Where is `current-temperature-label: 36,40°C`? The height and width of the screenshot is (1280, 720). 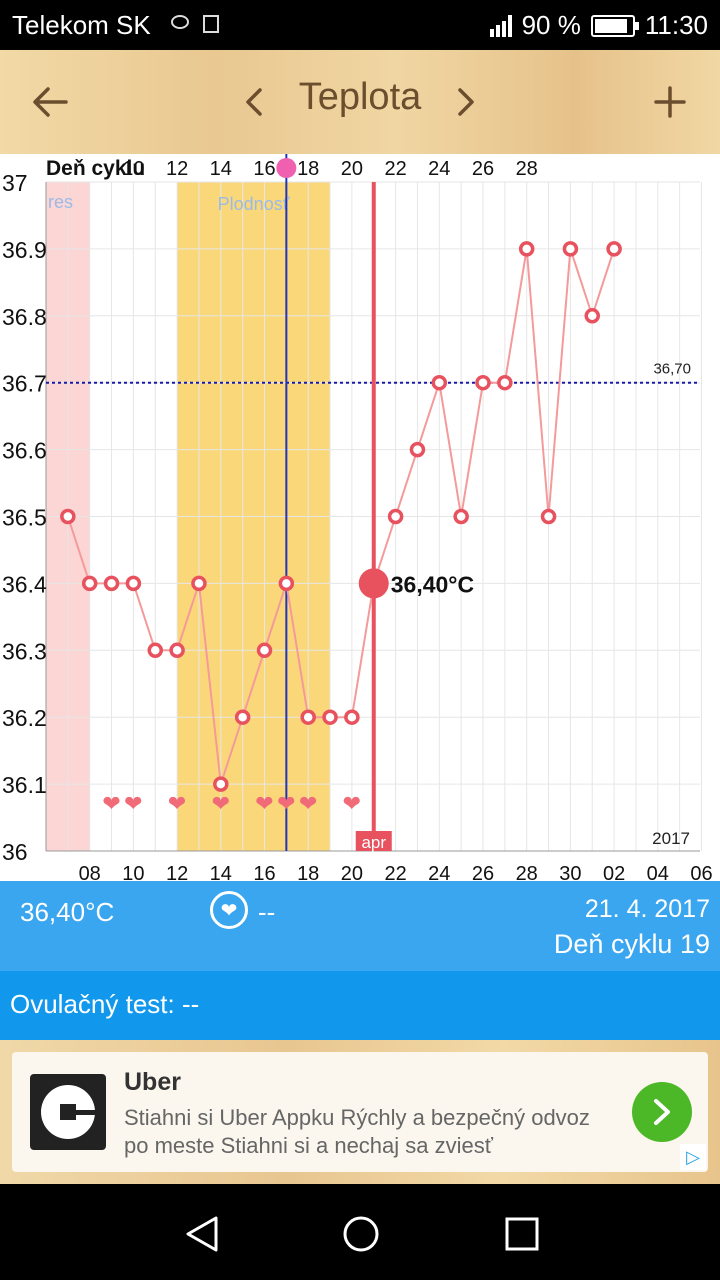
current-temperature-label: 36,40°C is located at coordinates (432, 584).